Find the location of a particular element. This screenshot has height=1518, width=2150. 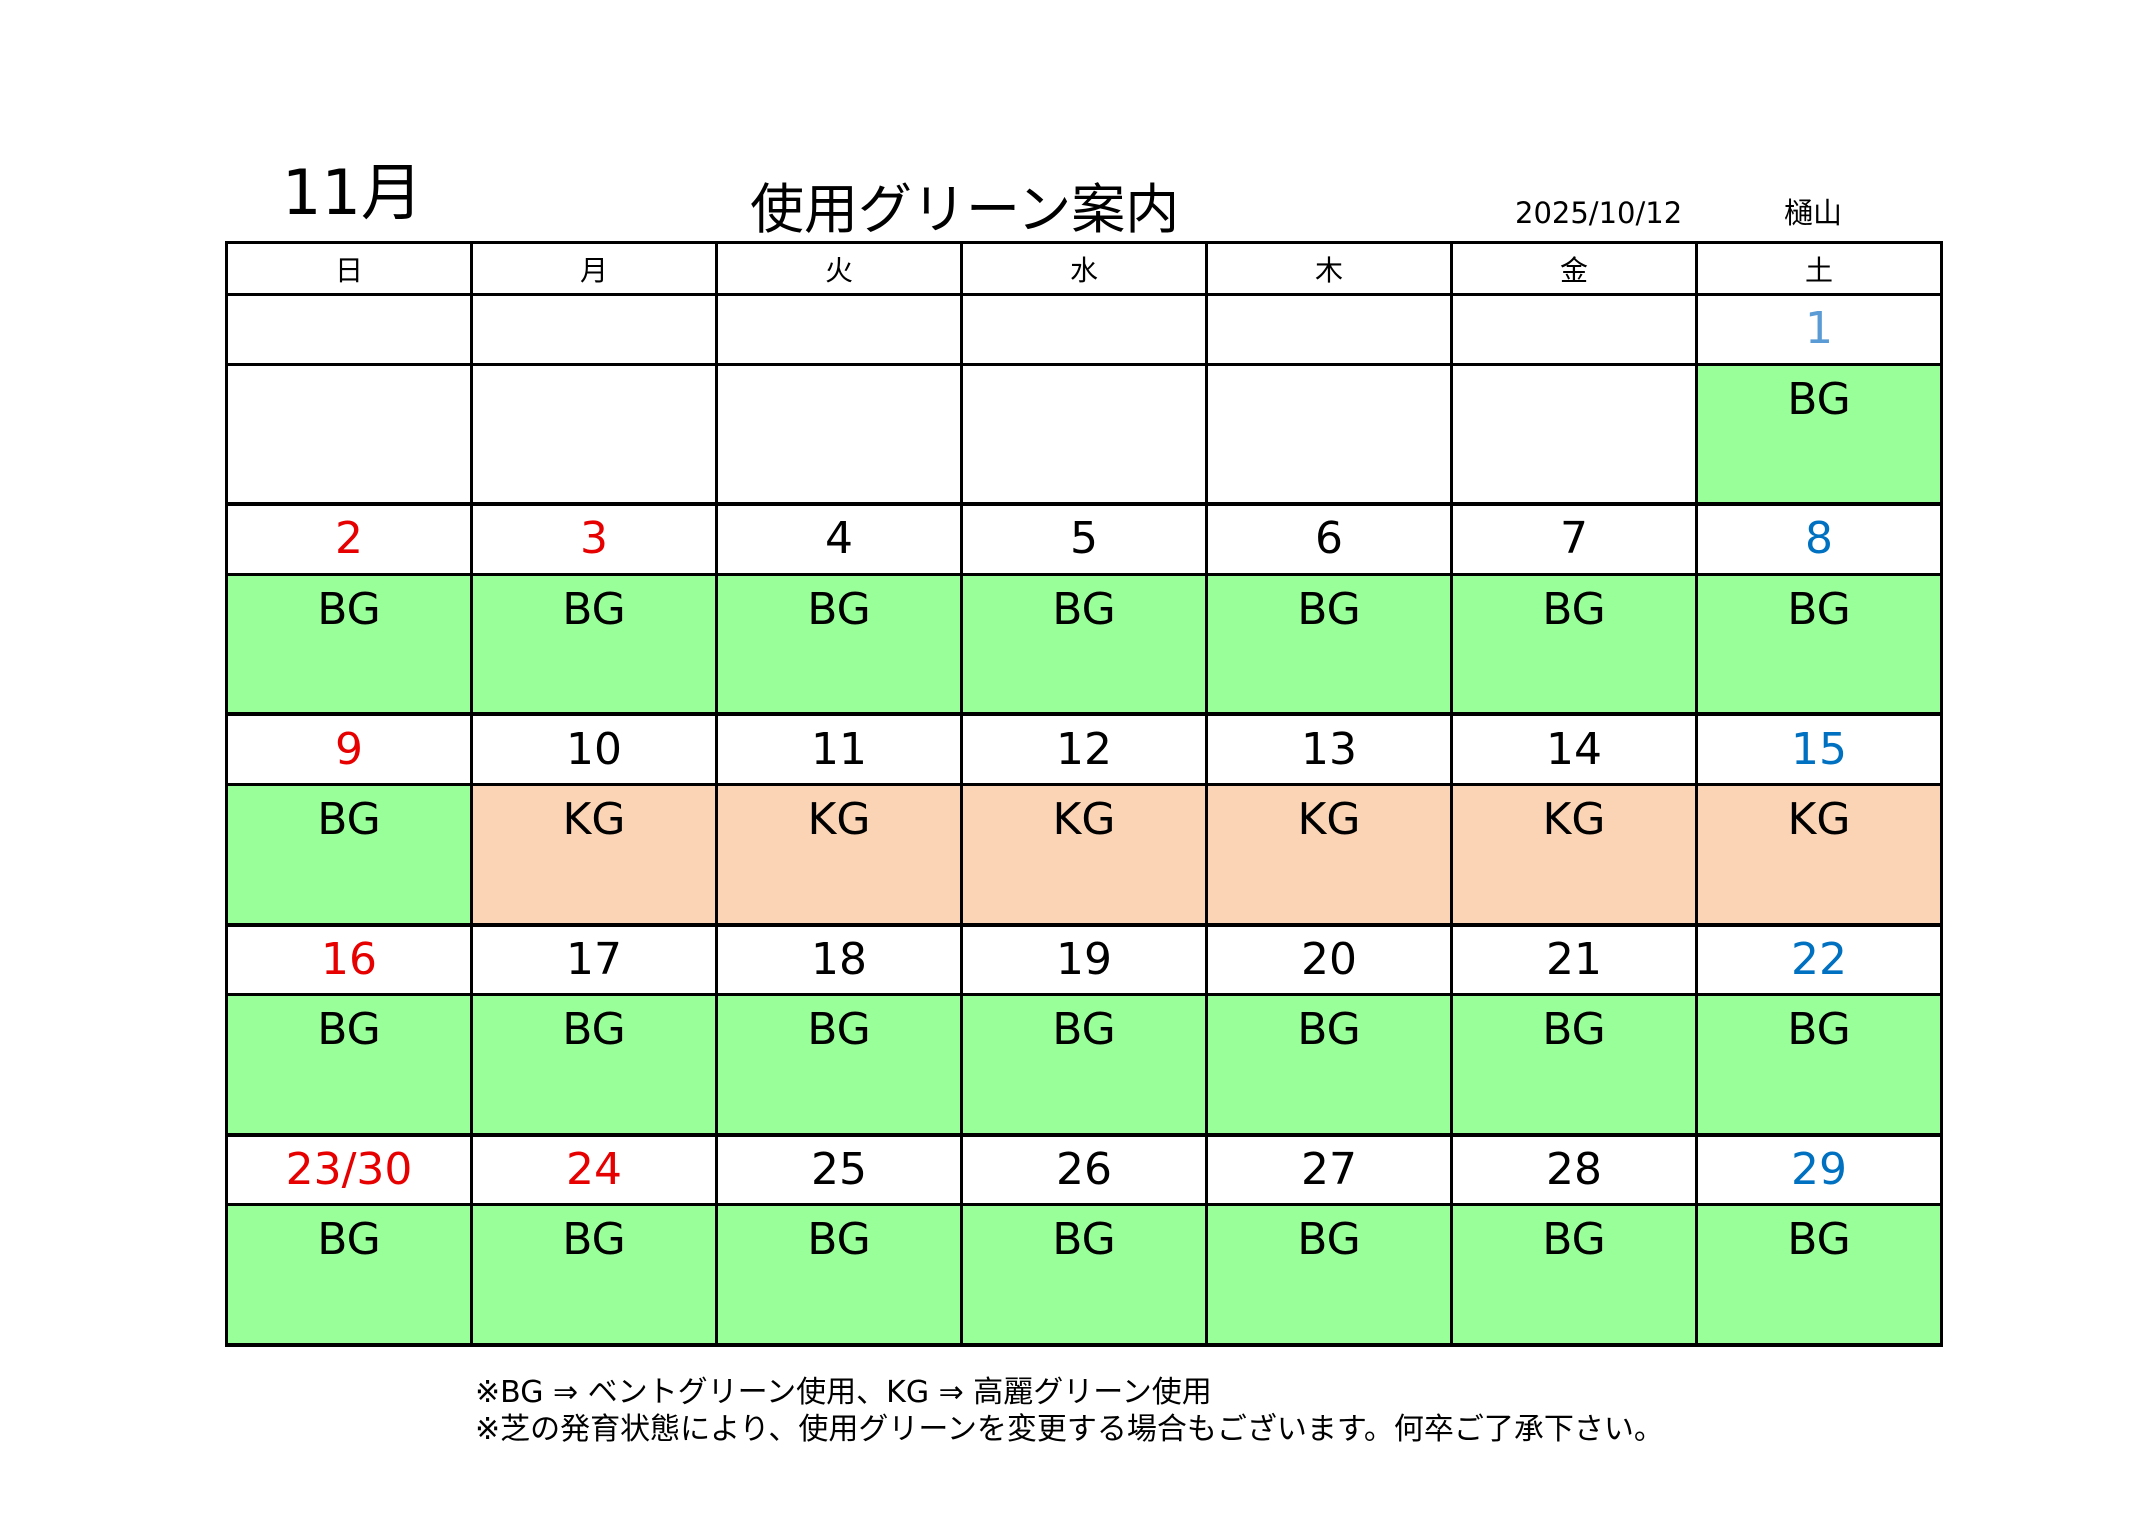

date-cell: 26 is located at coordinates (1084, 1170).